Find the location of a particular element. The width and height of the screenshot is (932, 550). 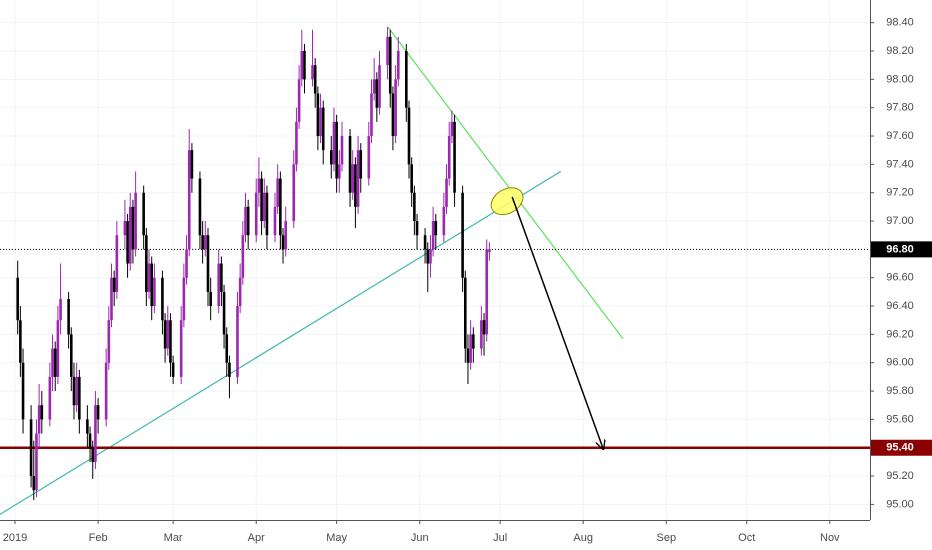

x-tick-label: Feb is located at coordinates (98, 538).